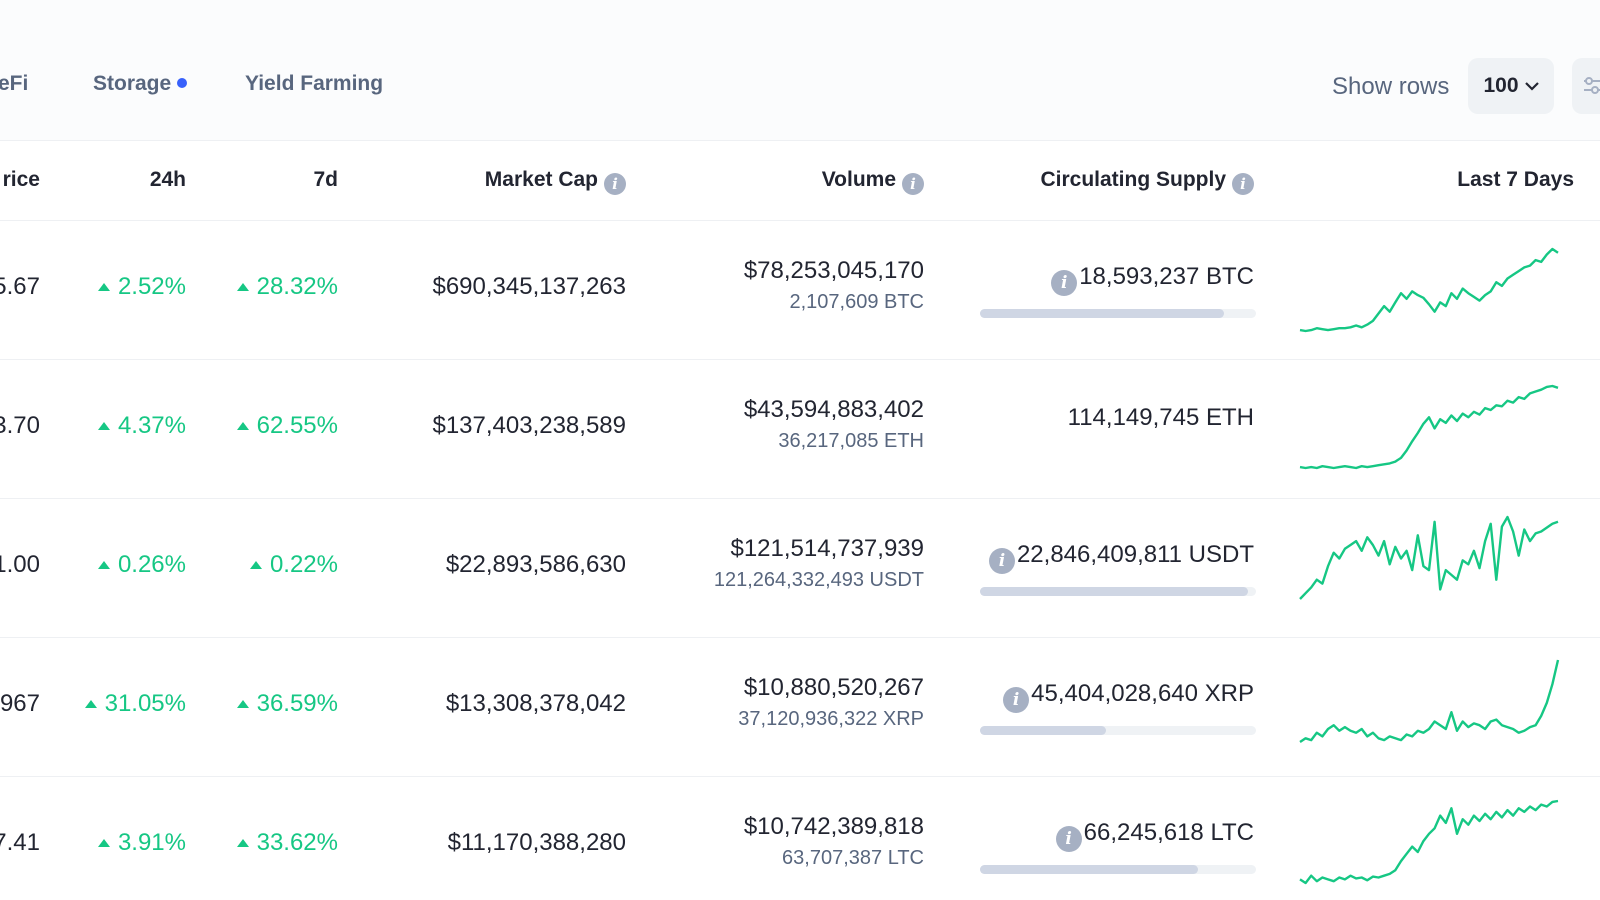 Image resolution: width=1600 pixels, height=900 pixels. What do you see at coordinates (20, 842) in the screenshot?
I see `price-cell: 7.41` at bounding box center [20, 842].